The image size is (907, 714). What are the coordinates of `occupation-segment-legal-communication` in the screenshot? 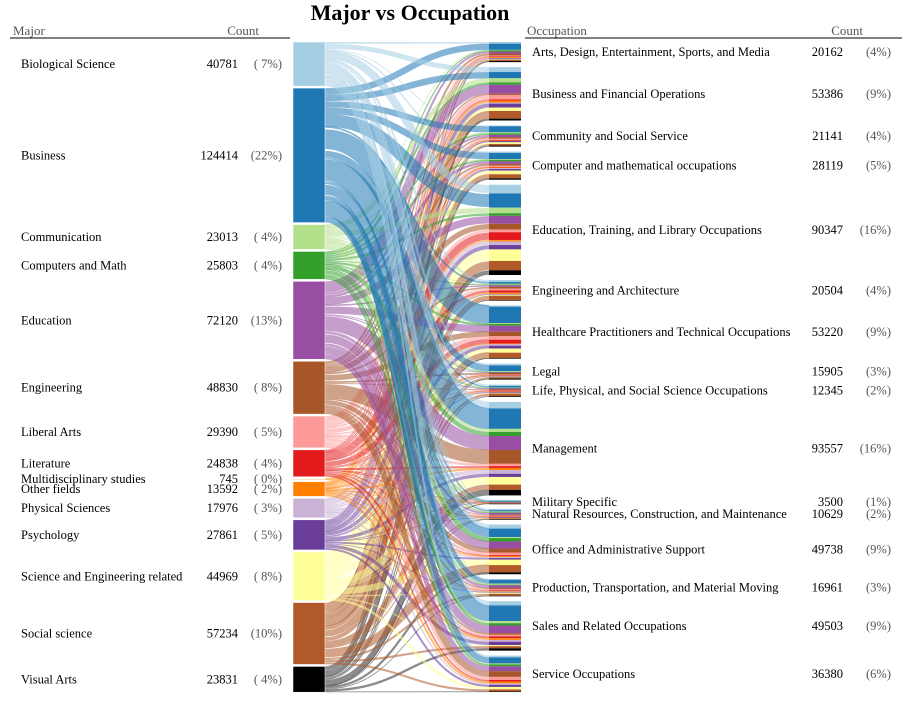 It's located at (505, 372).